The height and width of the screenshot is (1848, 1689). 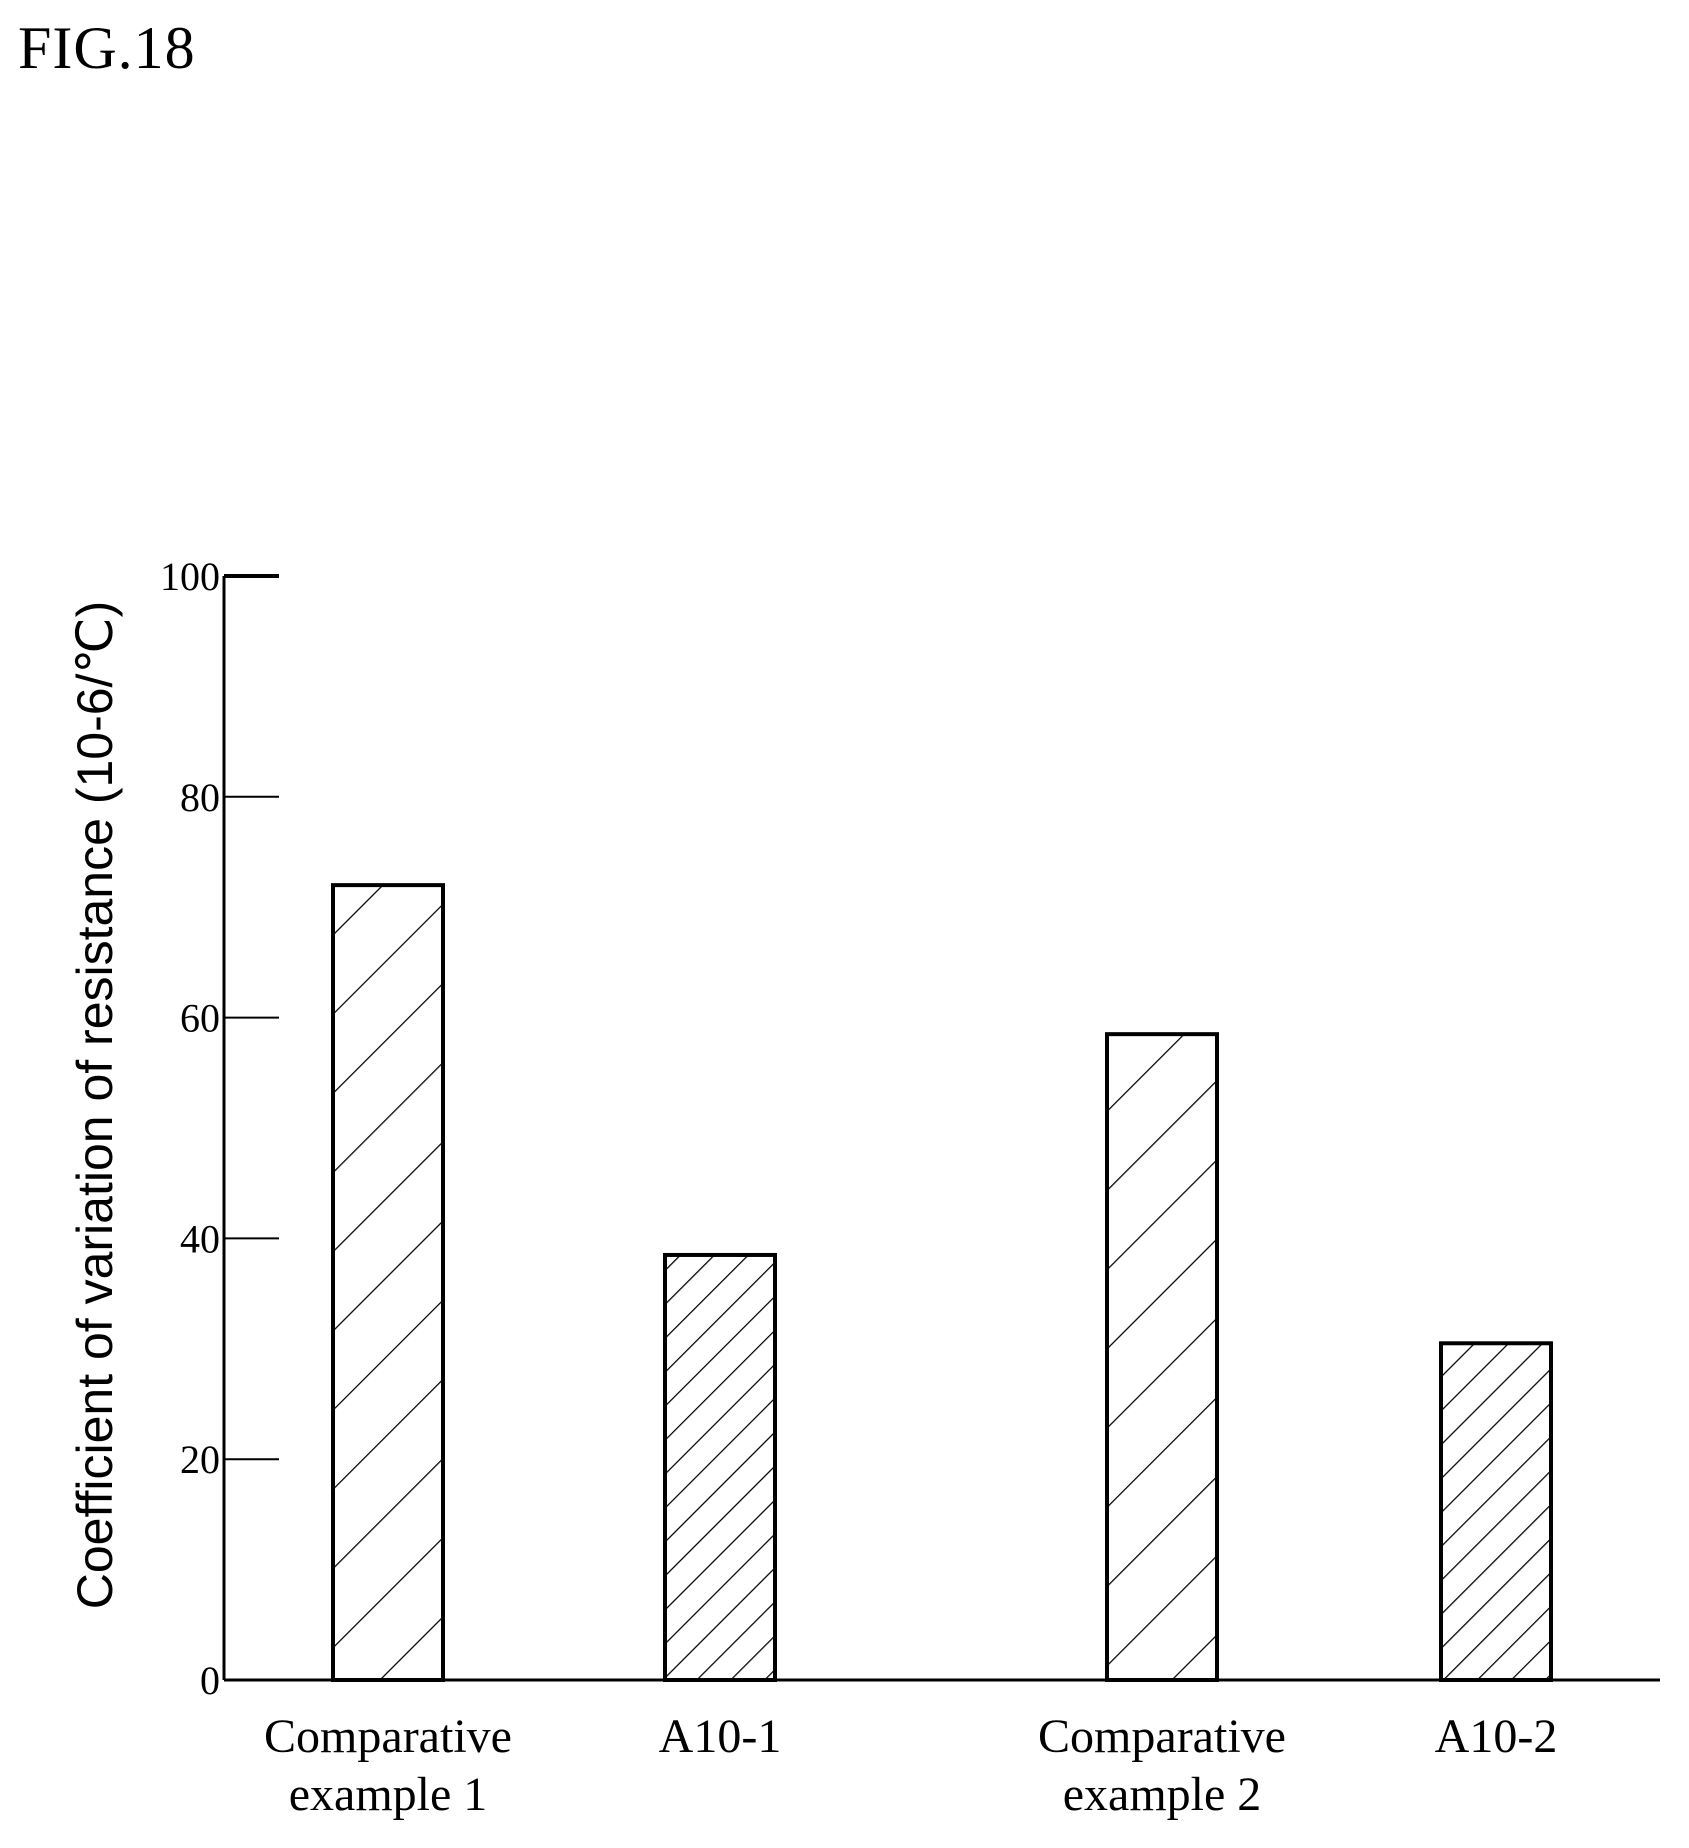 What do you see at coordinates (1162, 1794) in the screenshot?
I see `x-tick-label: example 2` at bounding box center [1162, 1794].